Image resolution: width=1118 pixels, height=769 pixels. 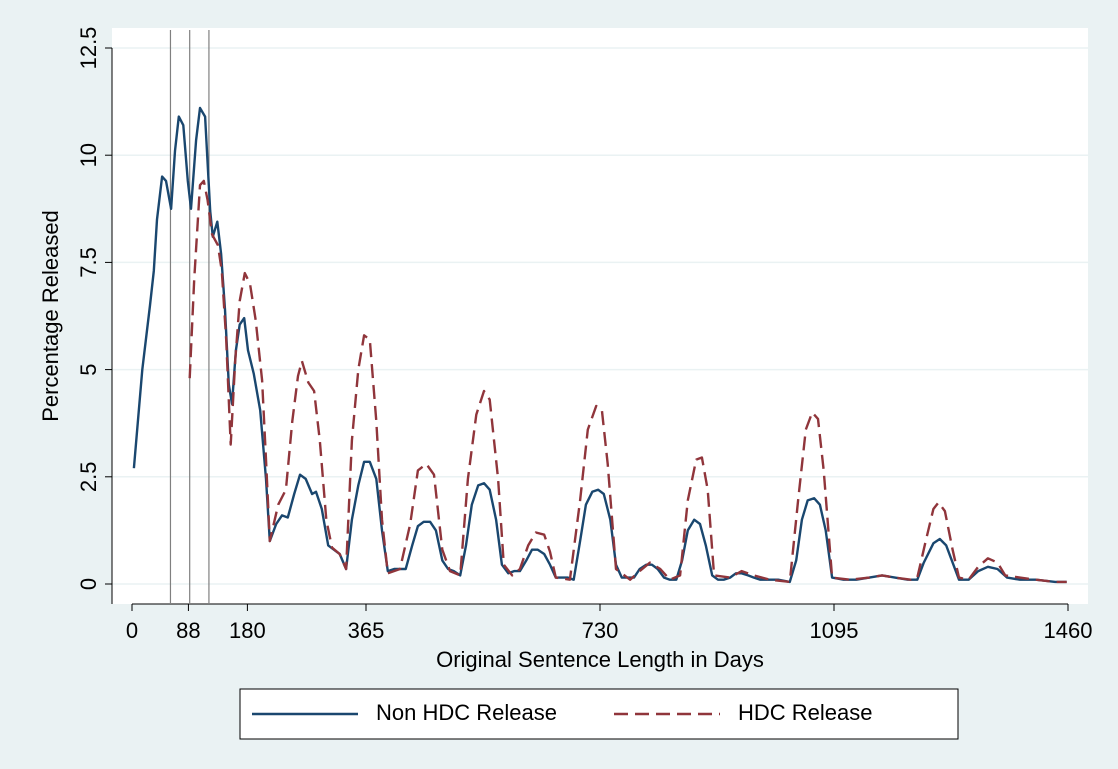 What do you see at coordinates (88, 369) in the screenshot?
I see `y-tick-label: 5` at bounding box center [88, 369].